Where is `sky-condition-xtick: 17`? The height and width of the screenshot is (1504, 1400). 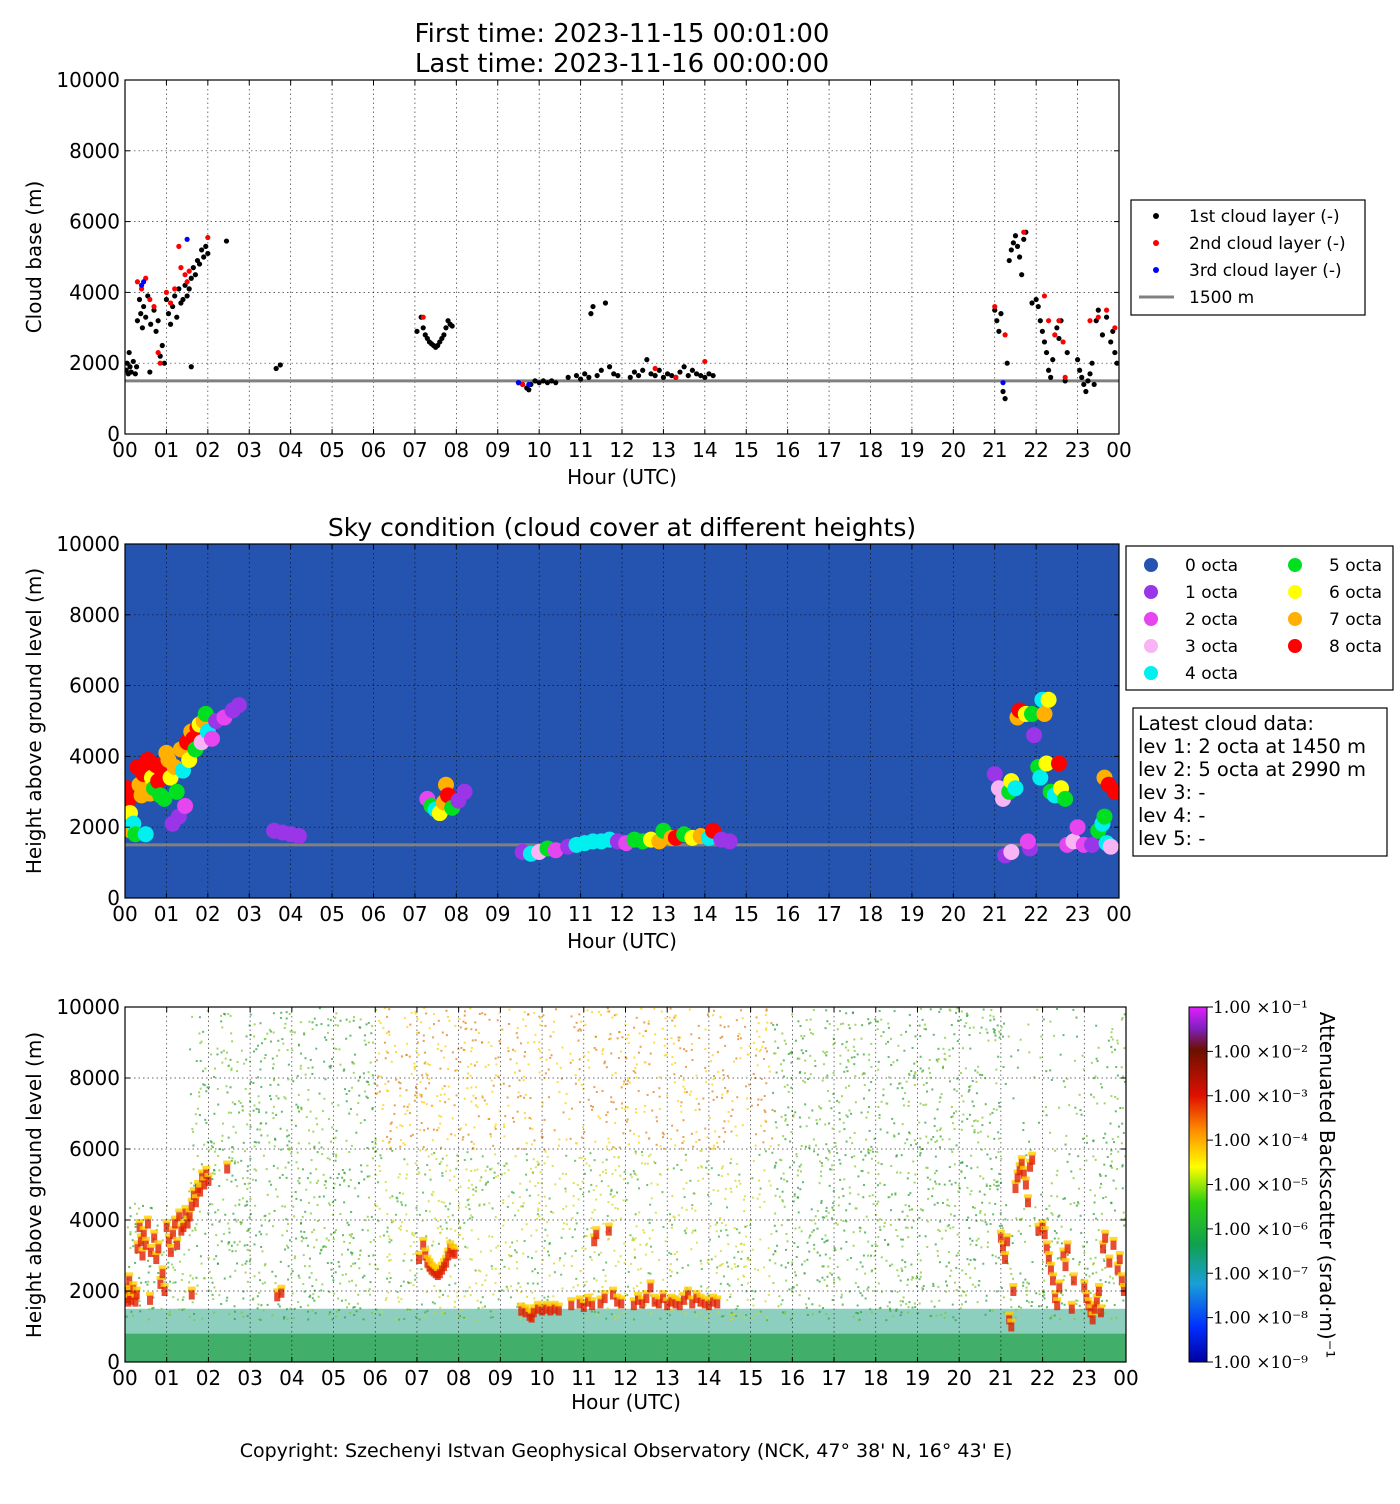 sky-condition-xtick: 17 is located at coordinates (828, 914).